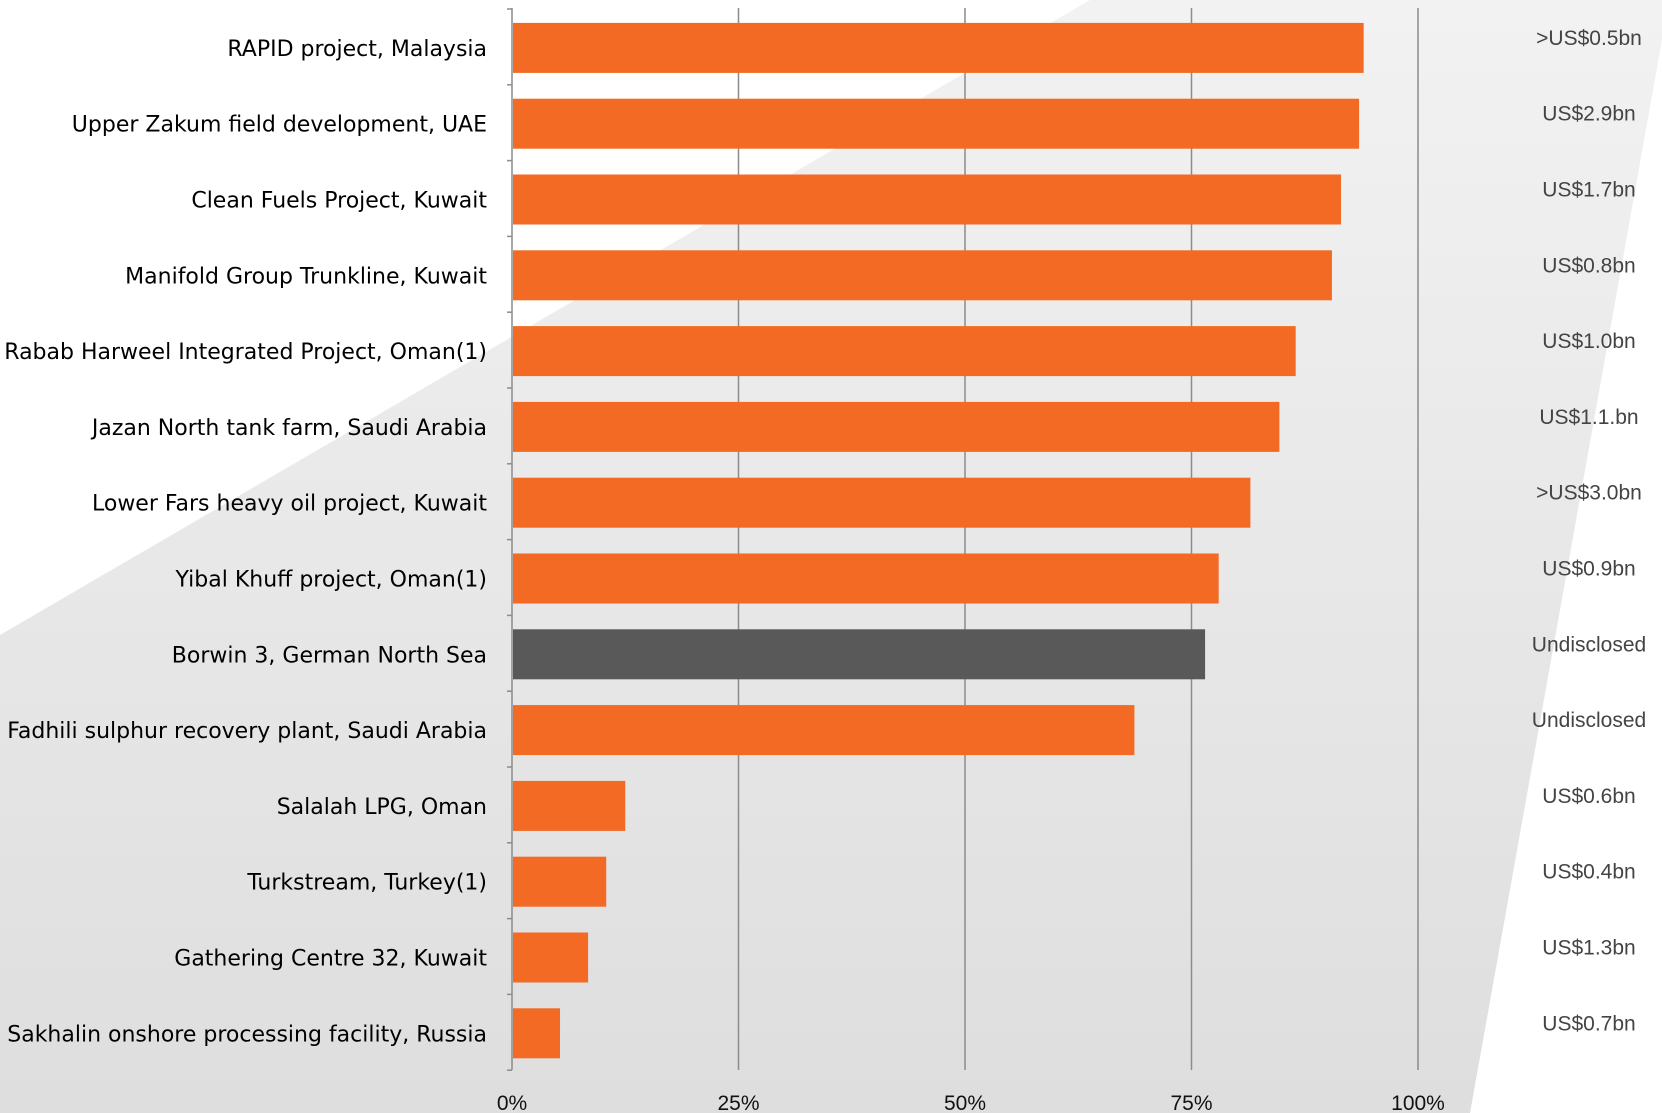 This screenshot has height=1113, width=1662. I want to click on value-label: US$1.0bn, so click(1588, 341).